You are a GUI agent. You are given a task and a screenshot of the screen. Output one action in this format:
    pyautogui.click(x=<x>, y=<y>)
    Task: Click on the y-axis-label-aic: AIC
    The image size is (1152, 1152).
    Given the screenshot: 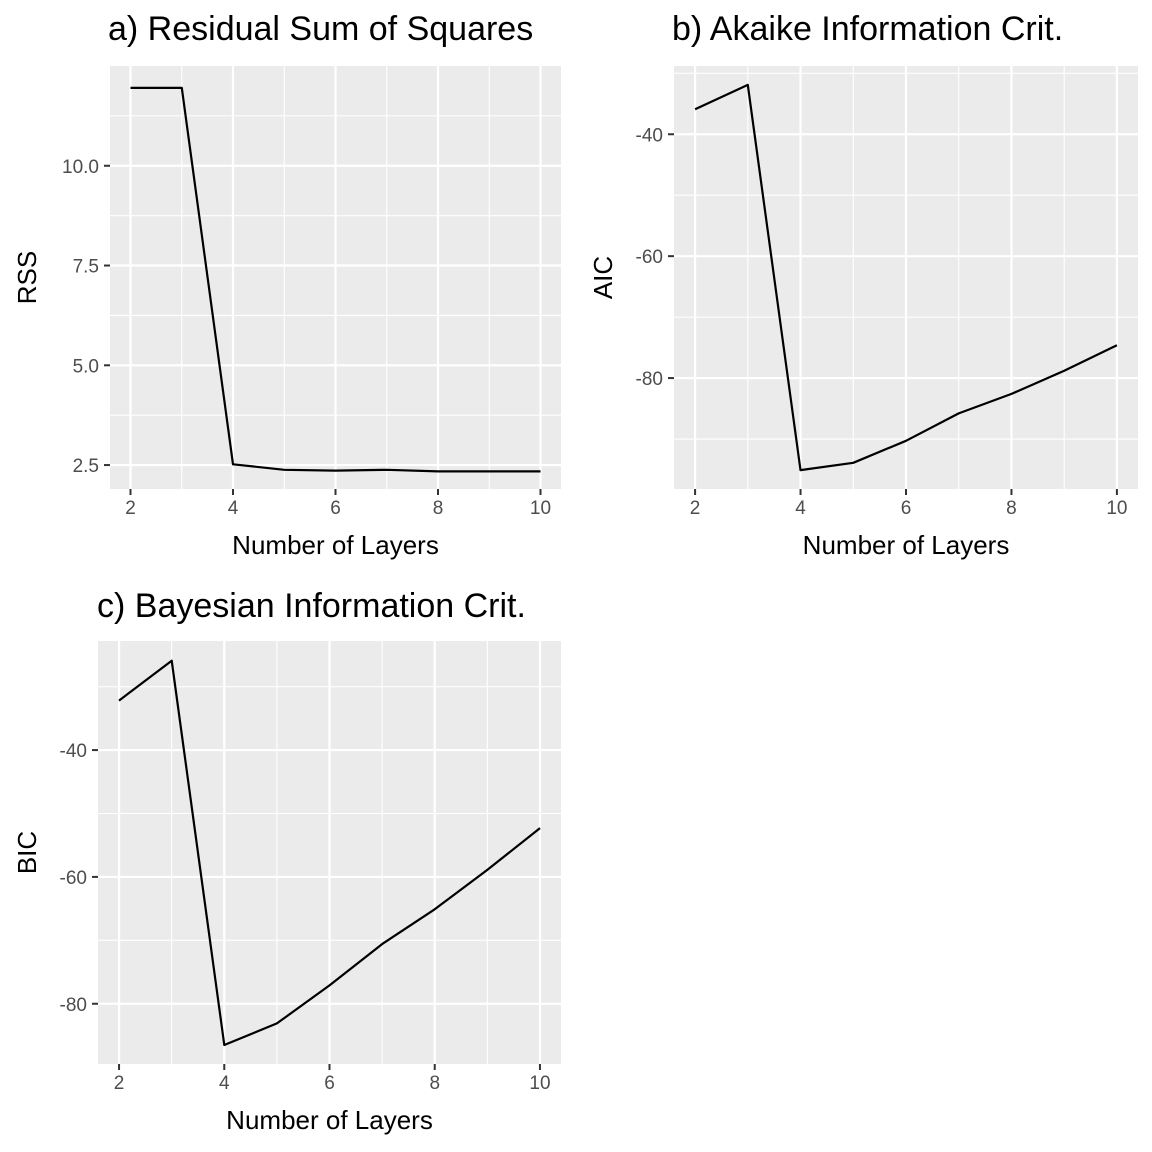 What is the action you would take?
    pyautogui.click(x=603, y=277)
    